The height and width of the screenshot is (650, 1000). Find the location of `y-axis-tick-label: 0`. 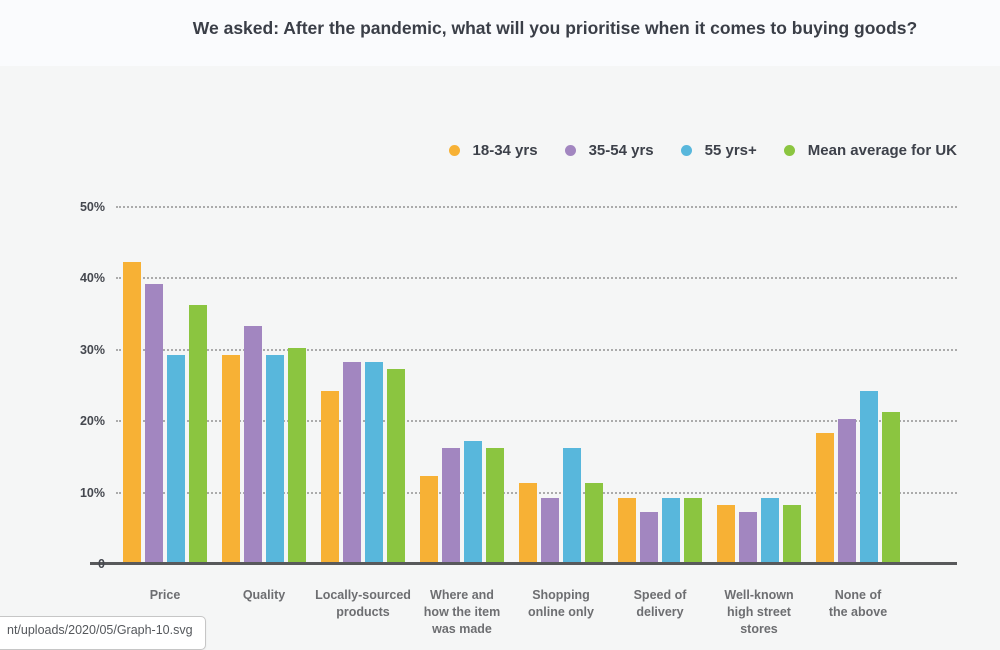

y-axis-tick-label: 0 is located at coordinates (101, 564).